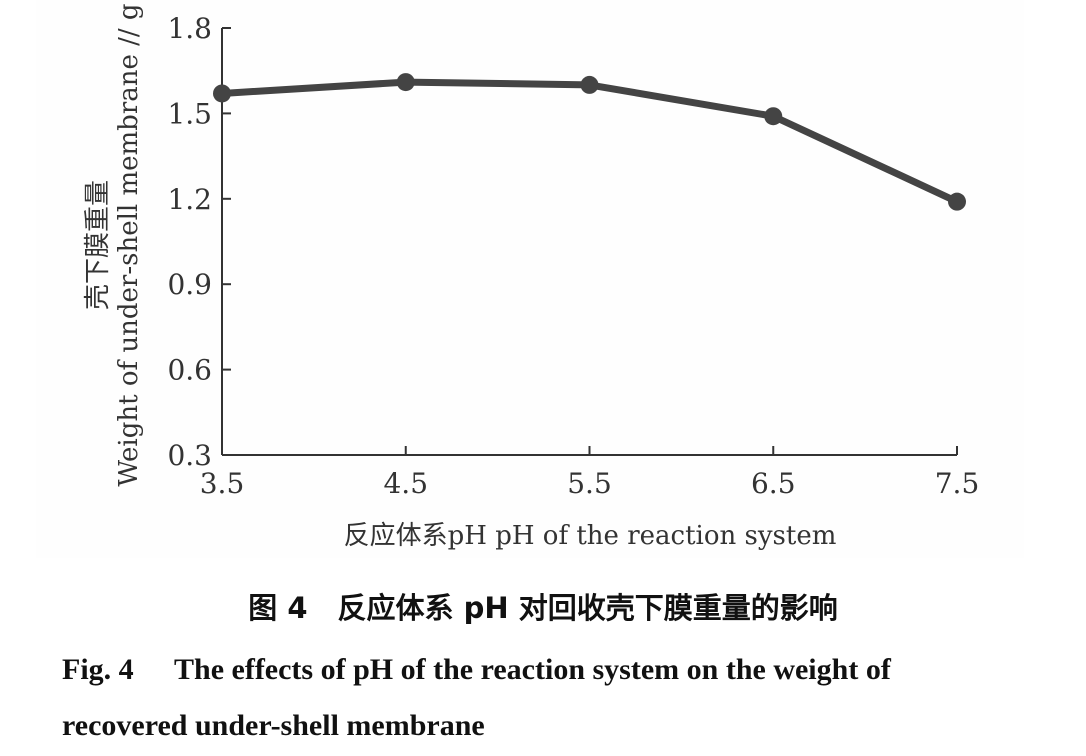 The height and width of the screenshot is (756, 1086). What do you see at coordinates (98, 245) in the screenshot?
I see `y-axis-title-cn: 壳下膜重量` at bounding box center [98, 245].